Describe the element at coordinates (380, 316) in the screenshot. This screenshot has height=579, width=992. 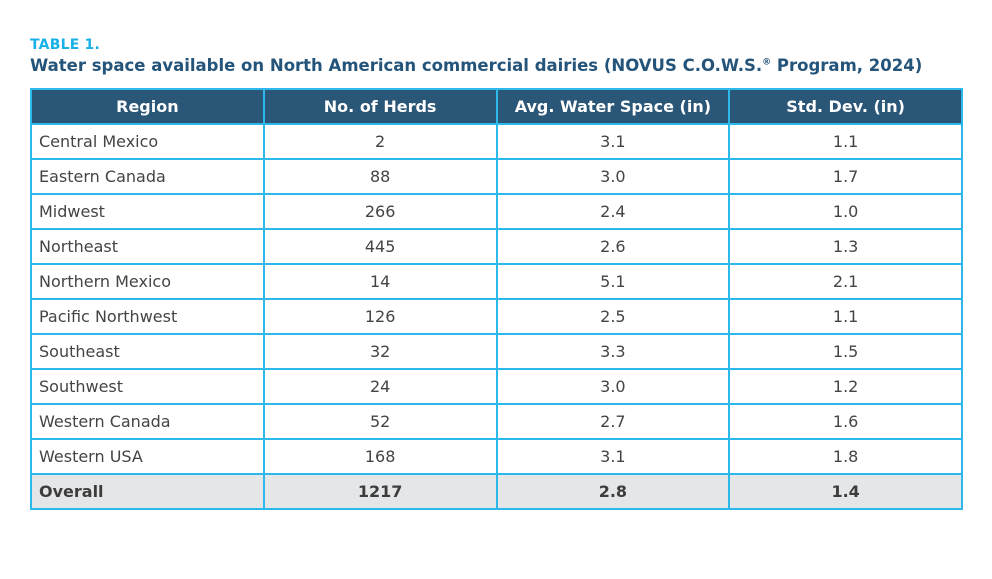
I see `cell-herds: 126` at that location.